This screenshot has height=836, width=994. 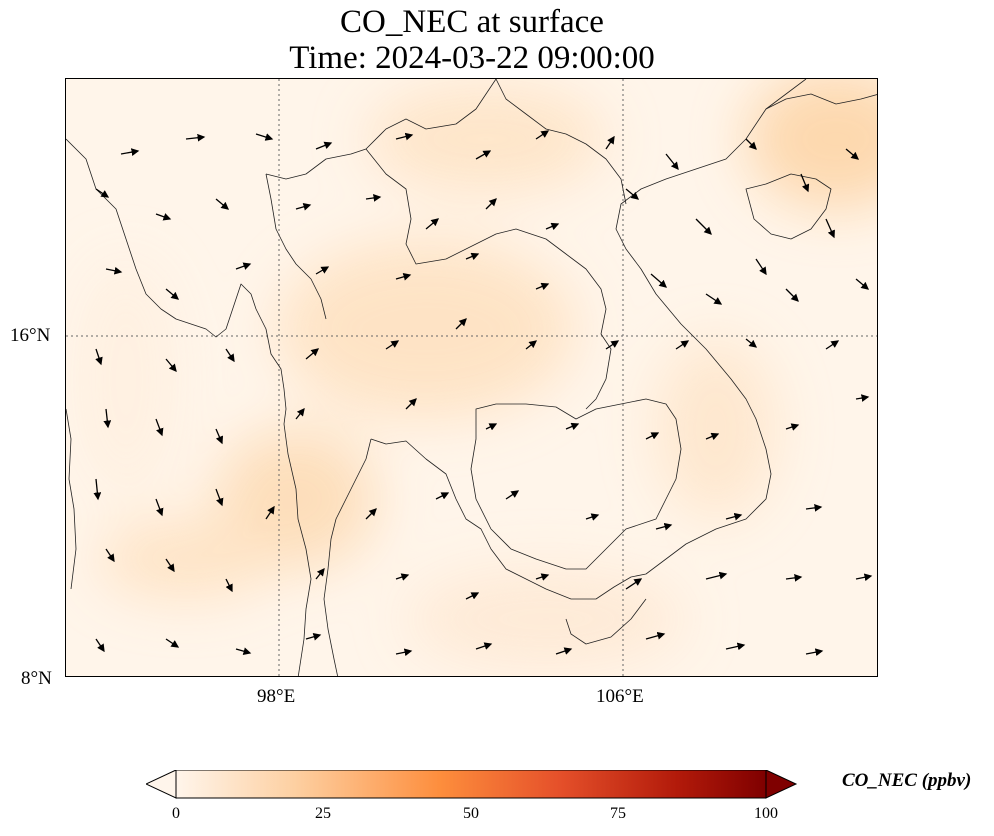 I want to click on colorbar-title: CO_NEC (ppbv), so click(x=907, y=780).